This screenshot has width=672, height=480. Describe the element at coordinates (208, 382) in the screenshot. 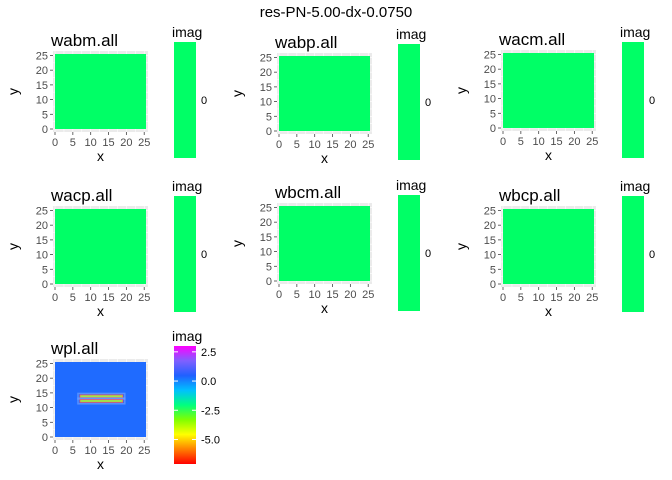

I see `legend-tick-label: 0.0` at that location.